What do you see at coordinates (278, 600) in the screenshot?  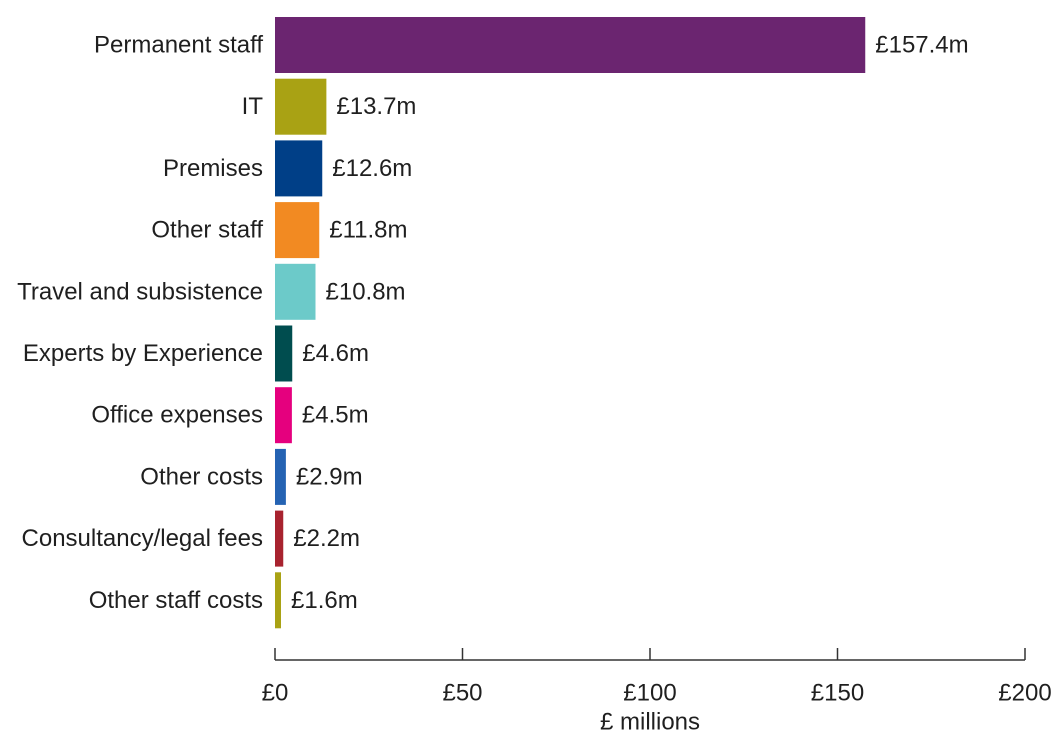 I see `bar-other-staff-costs` at bounding box center [278, 600].